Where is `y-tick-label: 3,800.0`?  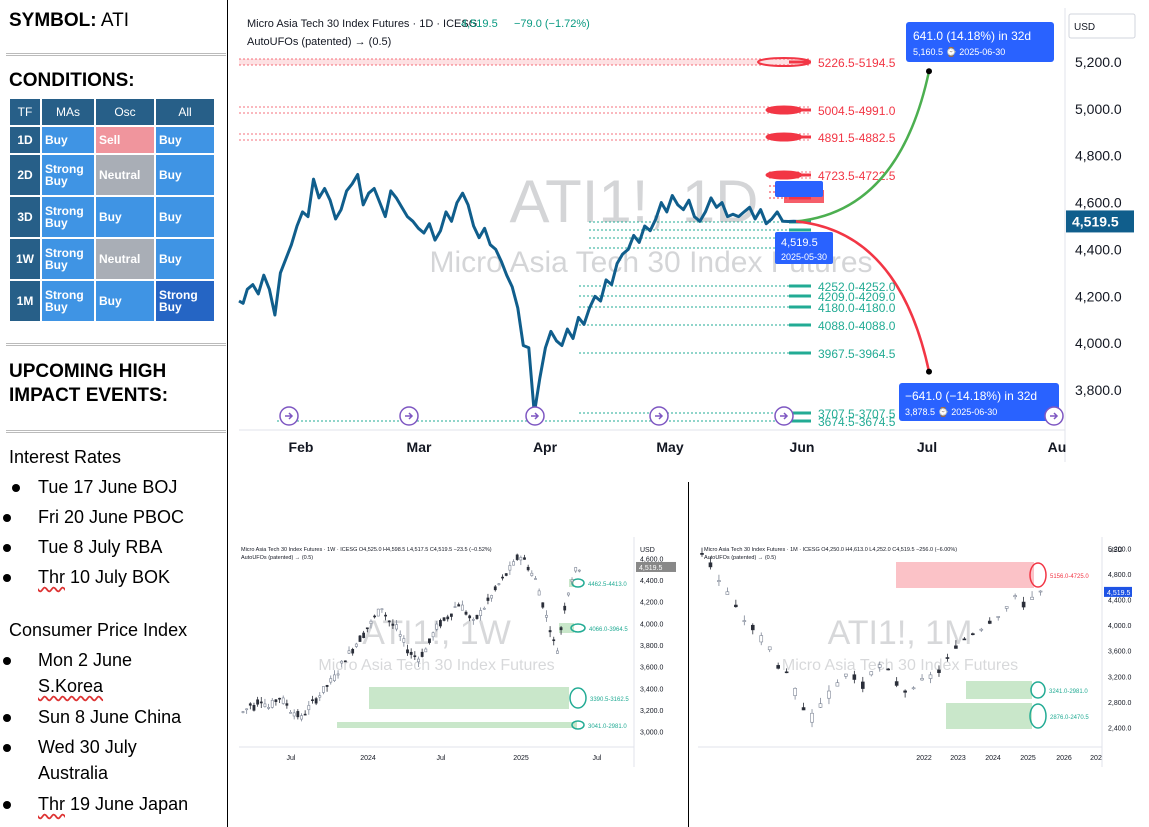 y-tick-label: 3,800.0 is located at coordinates (651, 646).